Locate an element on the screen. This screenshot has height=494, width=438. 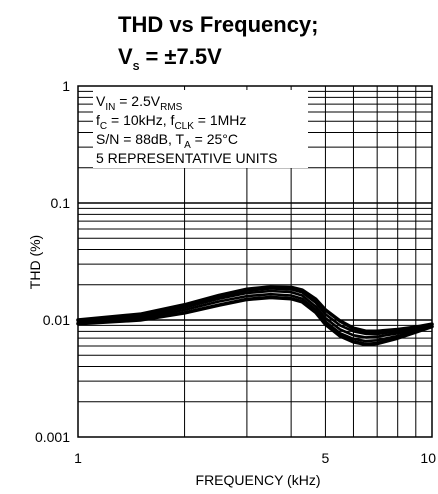
y-tick-label-0.001: 0.001 is located at coordinates (52, 437).